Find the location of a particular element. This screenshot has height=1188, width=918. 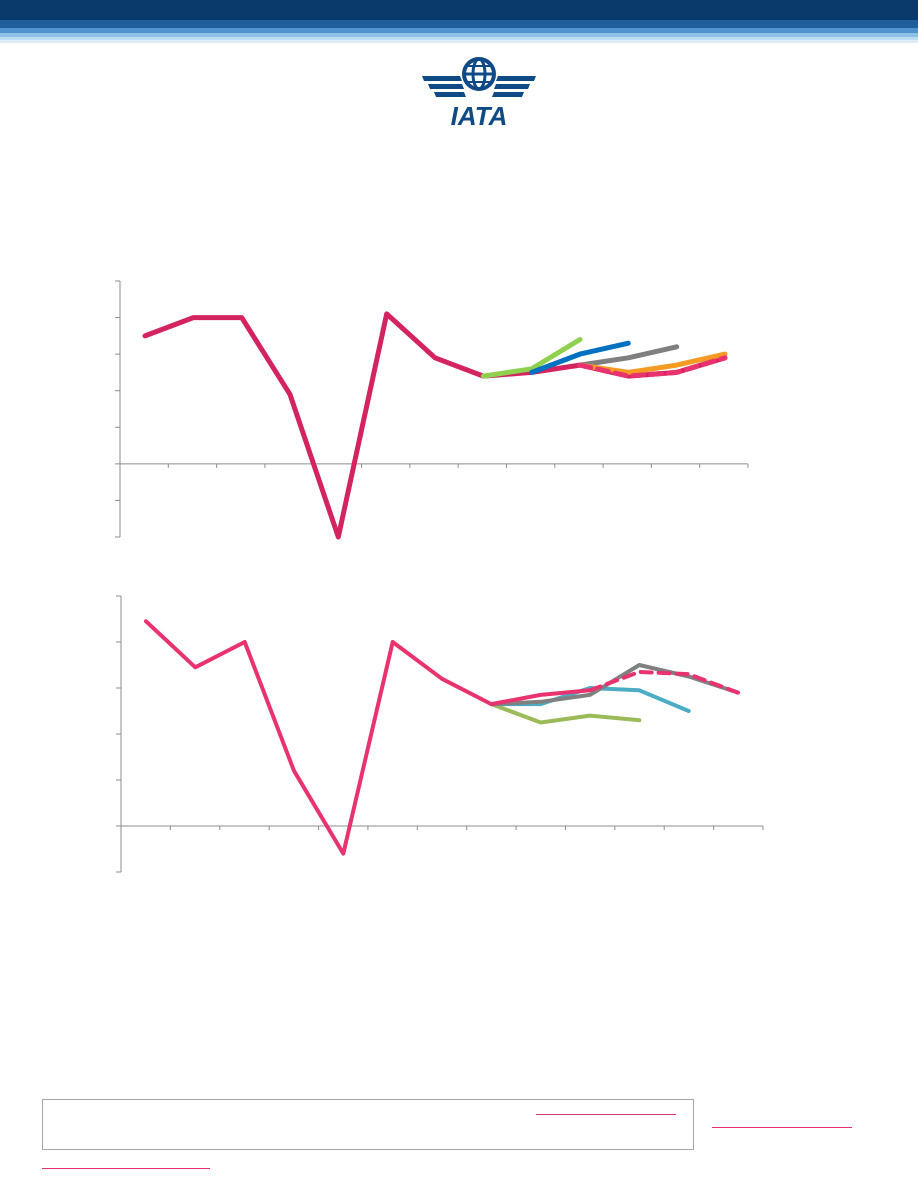

logo-text: IATA is located at coordinates (479, 114).